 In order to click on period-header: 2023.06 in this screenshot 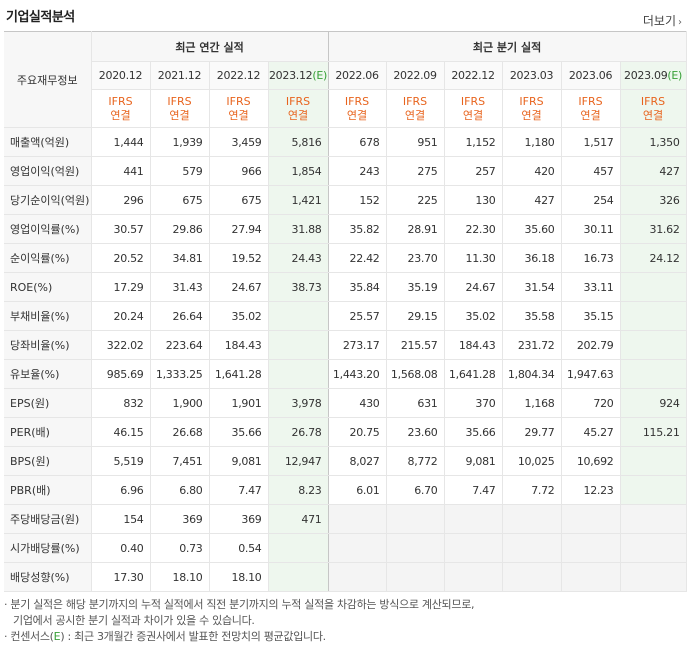, I will do `click(591, 75)`.